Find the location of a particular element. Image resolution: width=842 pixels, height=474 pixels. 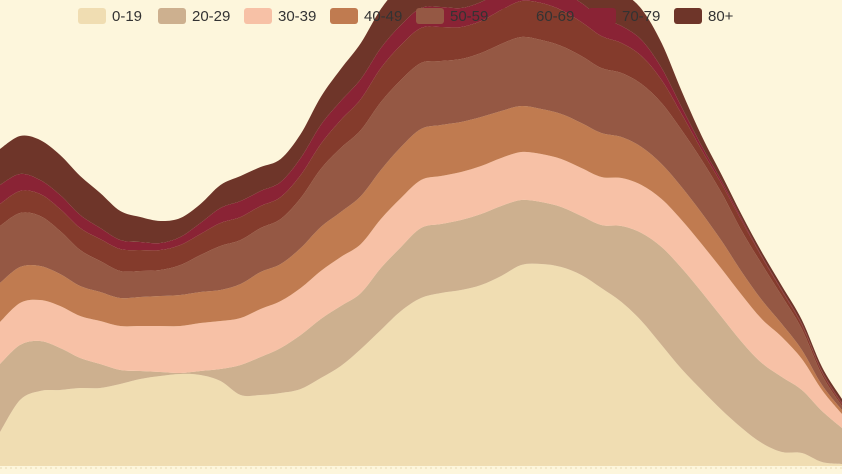

legend-label-40-49: 40-49 is located at coordinates (383, 16).